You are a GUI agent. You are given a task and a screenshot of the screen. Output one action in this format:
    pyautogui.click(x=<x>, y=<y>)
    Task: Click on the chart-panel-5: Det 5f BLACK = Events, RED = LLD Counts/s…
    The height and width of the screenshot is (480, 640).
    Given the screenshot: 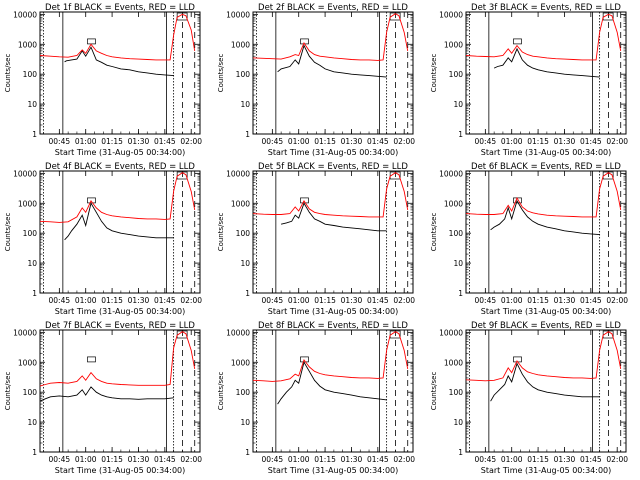 What is the action you would take?
    pyautogui.click(x=316, y=239)
    